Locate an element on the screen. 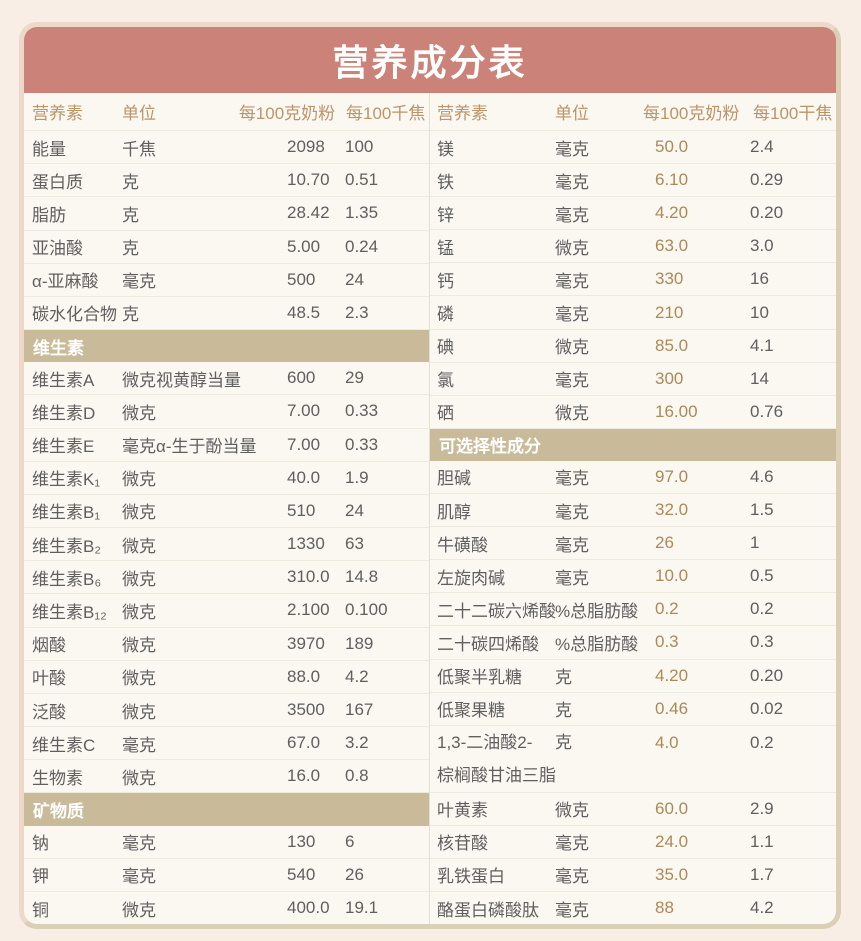 The width and height of the screenshot is (861, 941). nutrient-name-line: 胆碱 is located at coordinates (454, 479).